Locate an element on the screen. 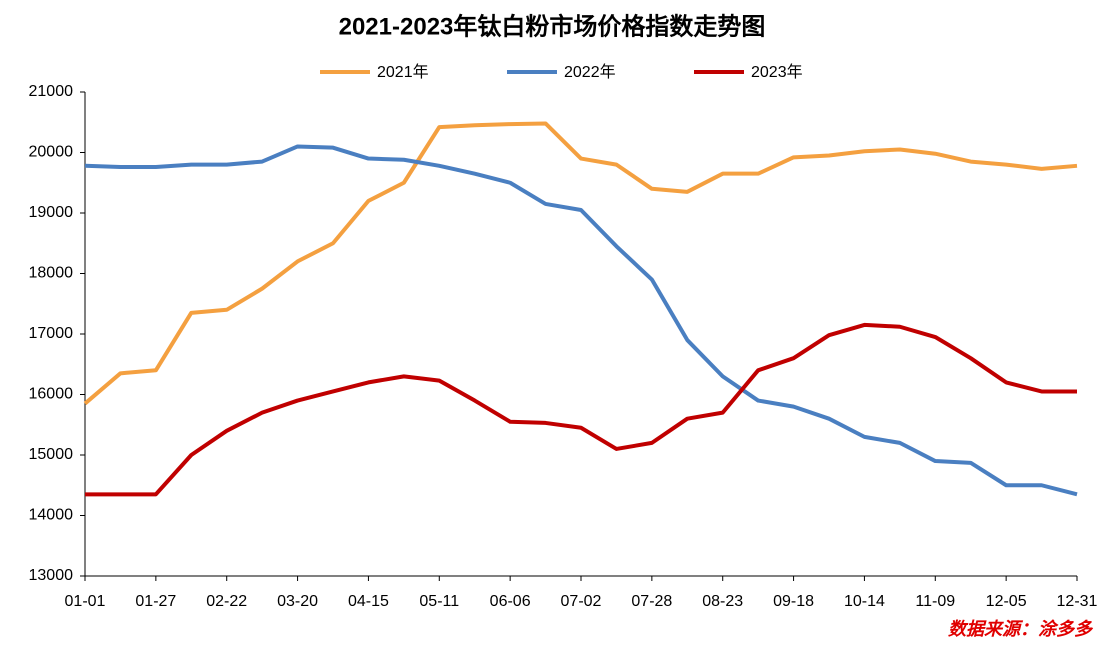 Image resolution: width=1104 pixels, height=649 pixels. x-tick-label: 12-05 is located at coordinates (1006, 601).